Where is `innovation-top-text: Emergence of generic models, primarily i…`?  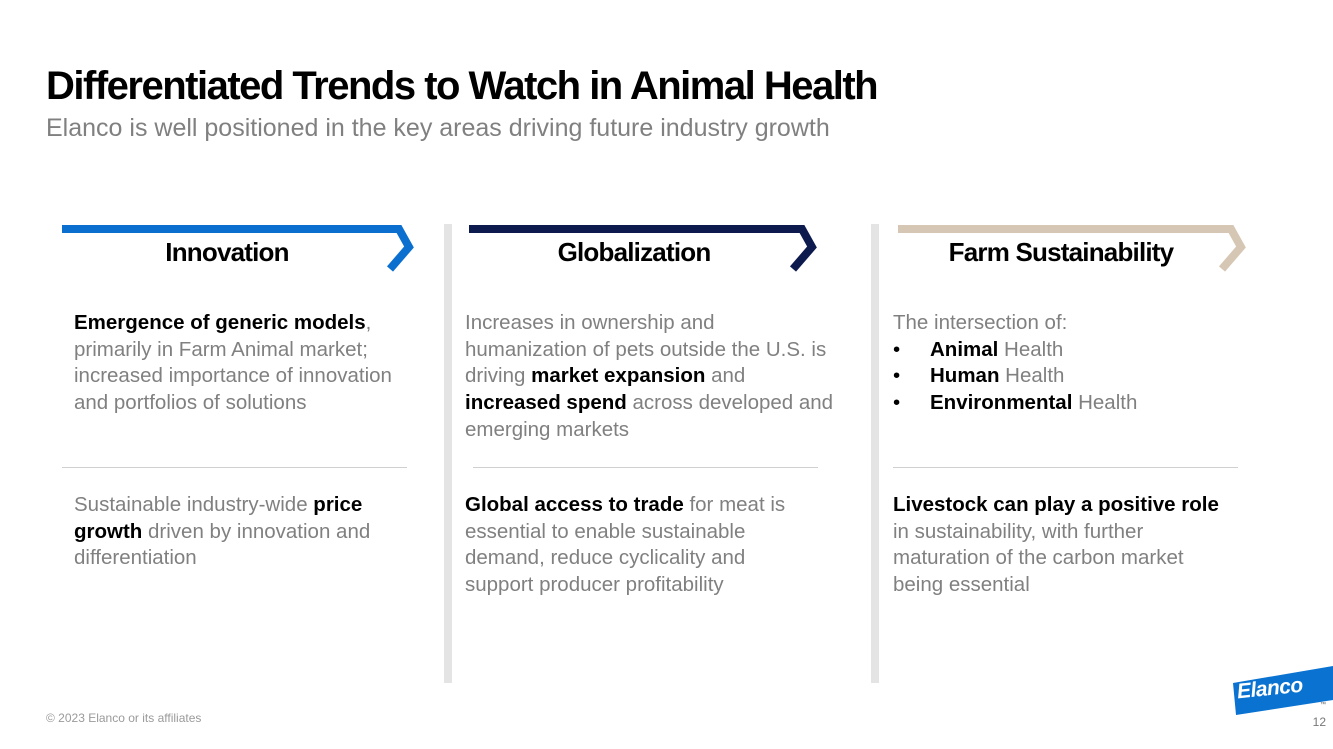 innovation-top-text: Emergence of generic models, primarily i… is located at coordinates (233, 363).